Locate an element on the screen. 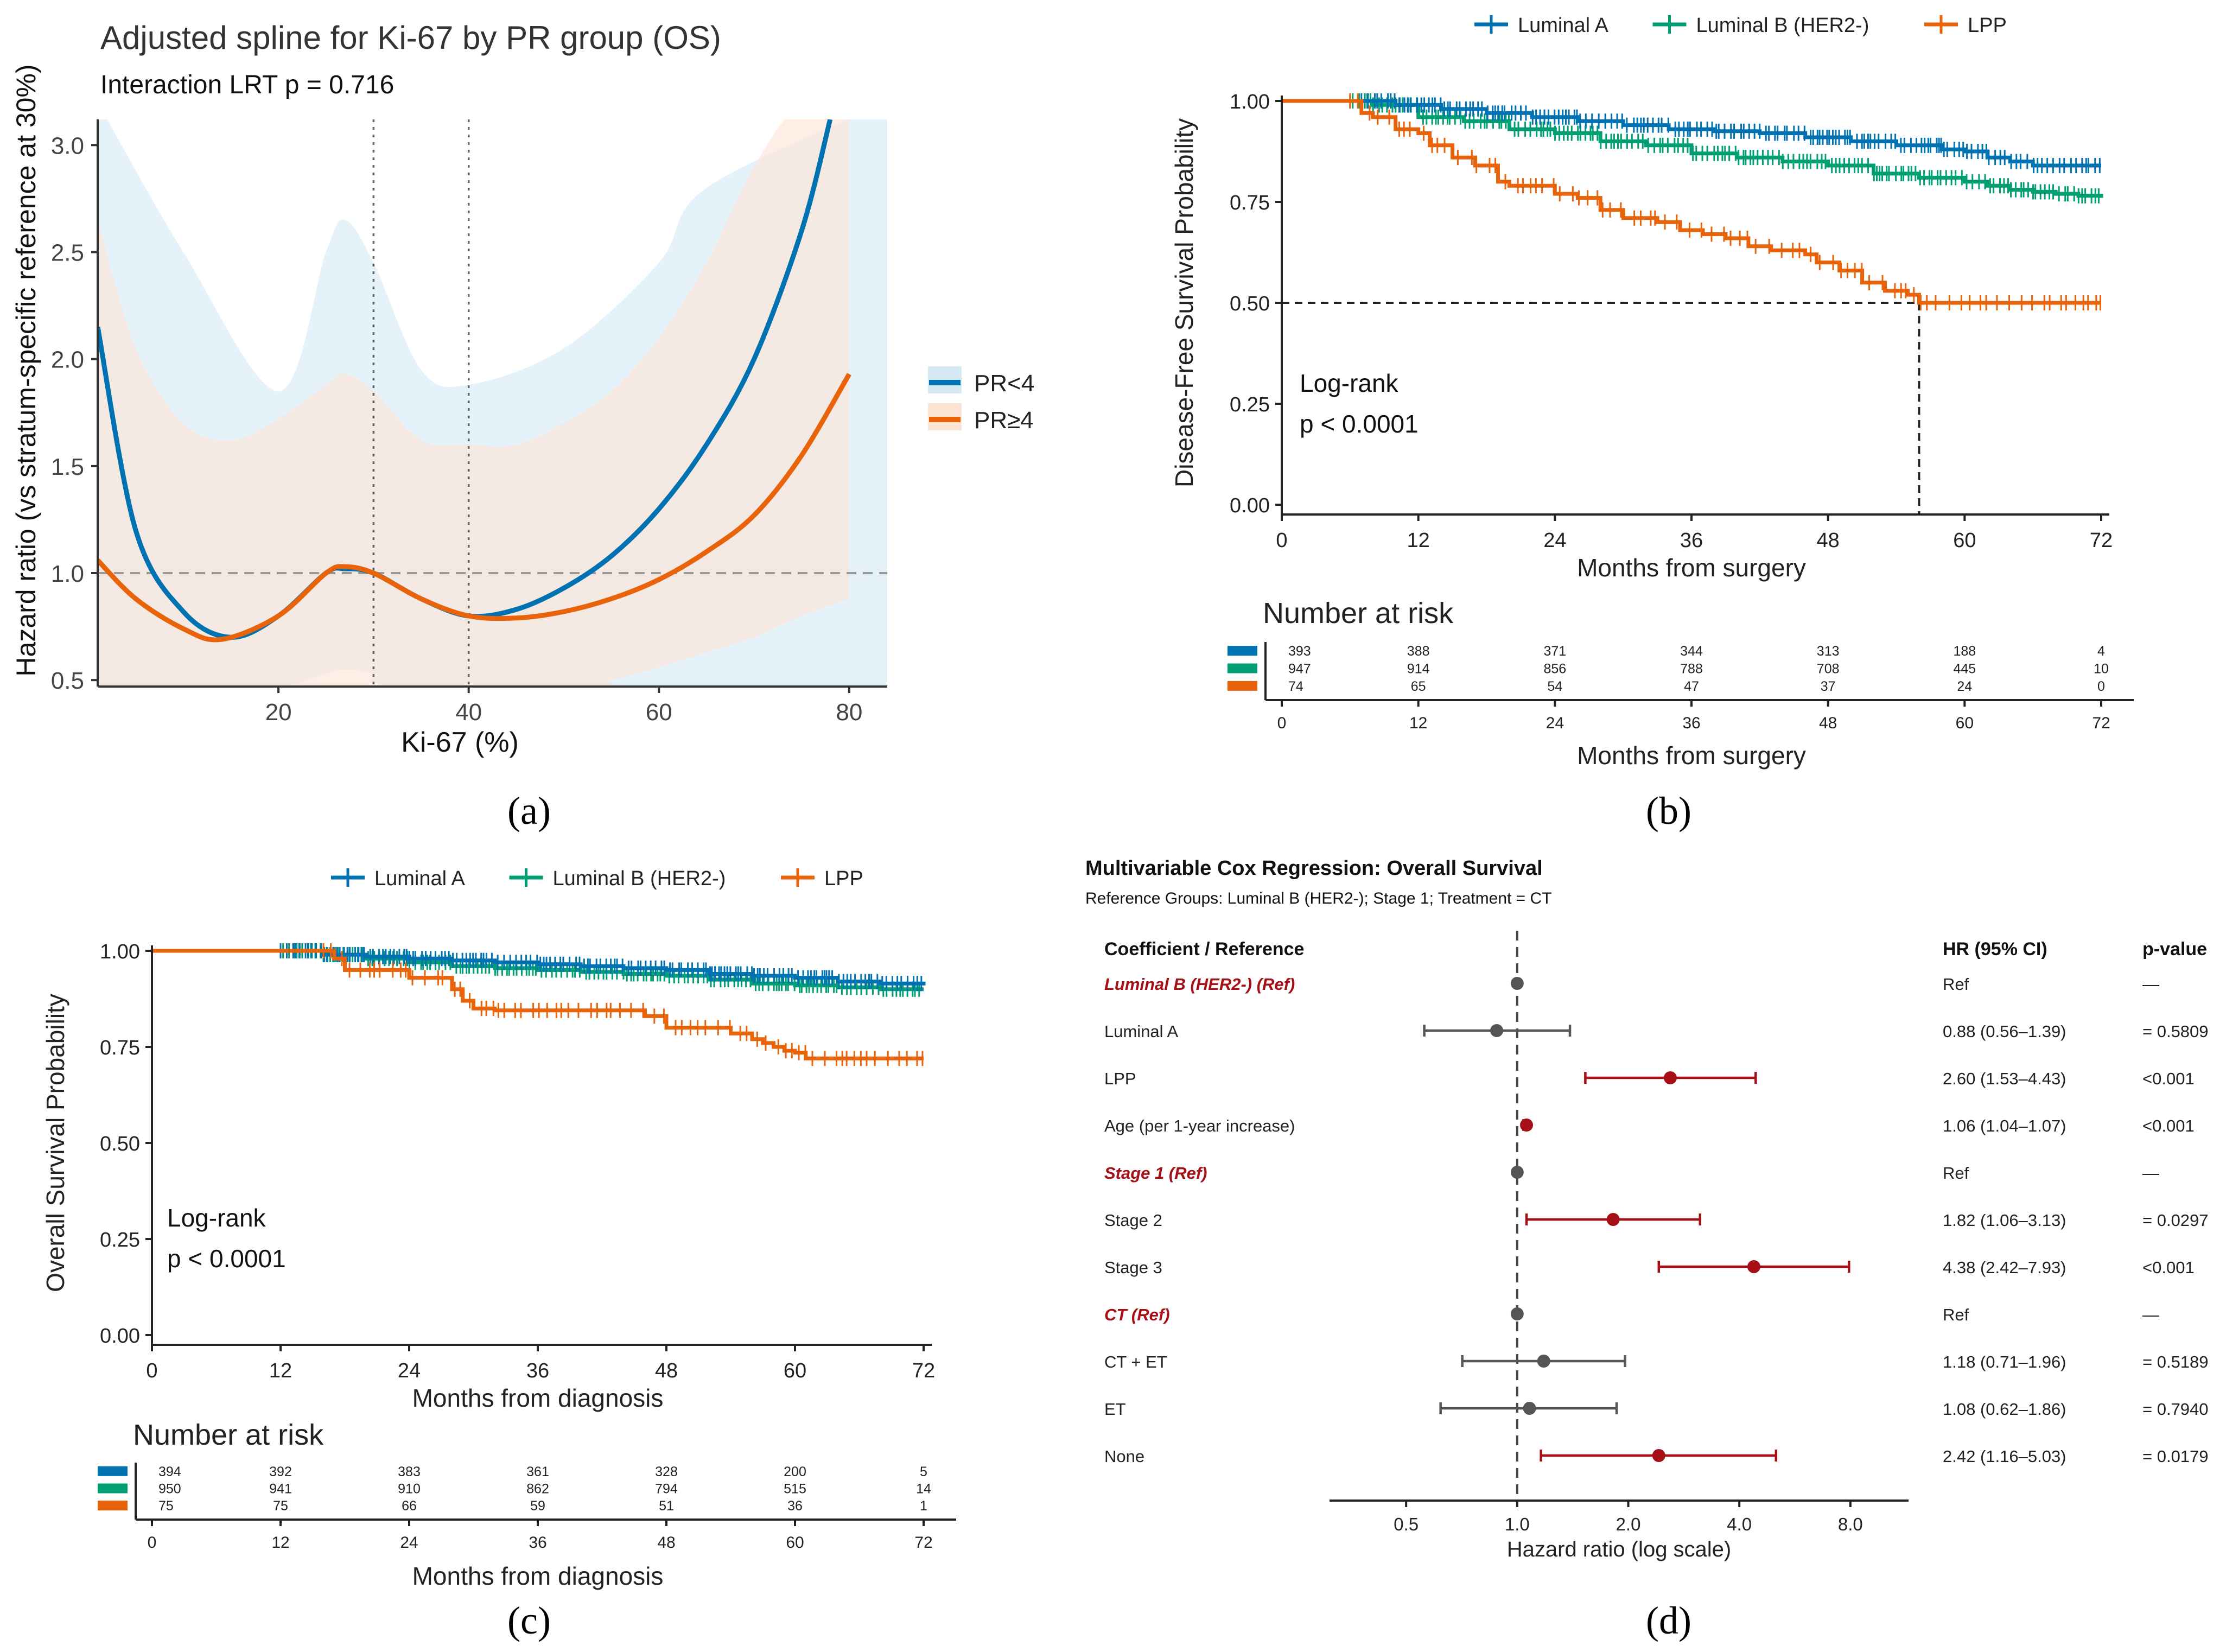 The width and height of the screenshot is (2226, 1652). row-label: None is located at coordinates (1124, 1456).